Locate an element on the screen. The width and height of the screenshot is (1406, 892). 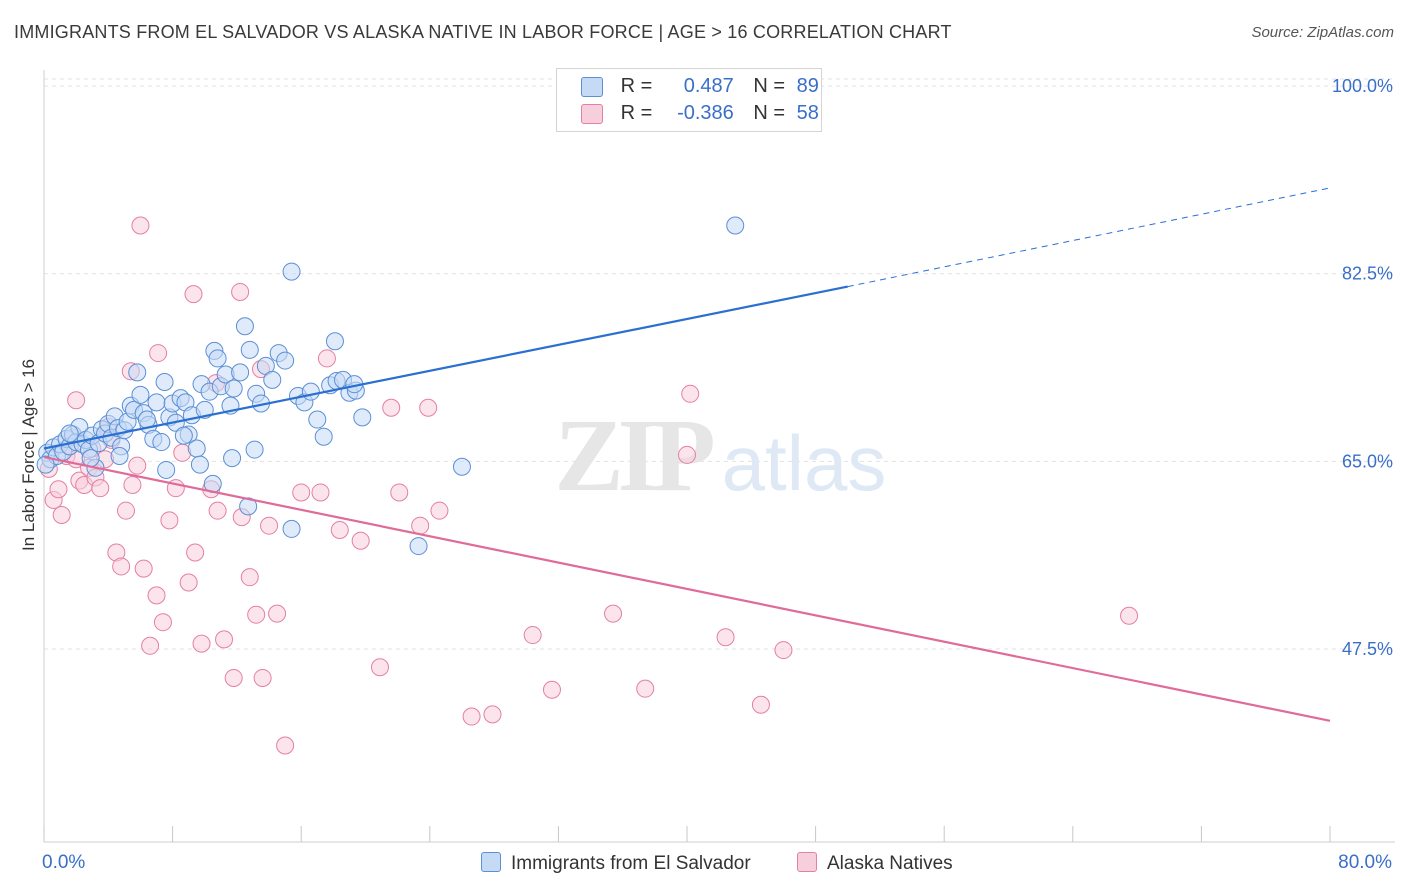
legend-label: Alaska Natives is located at coordinates (890, 863).